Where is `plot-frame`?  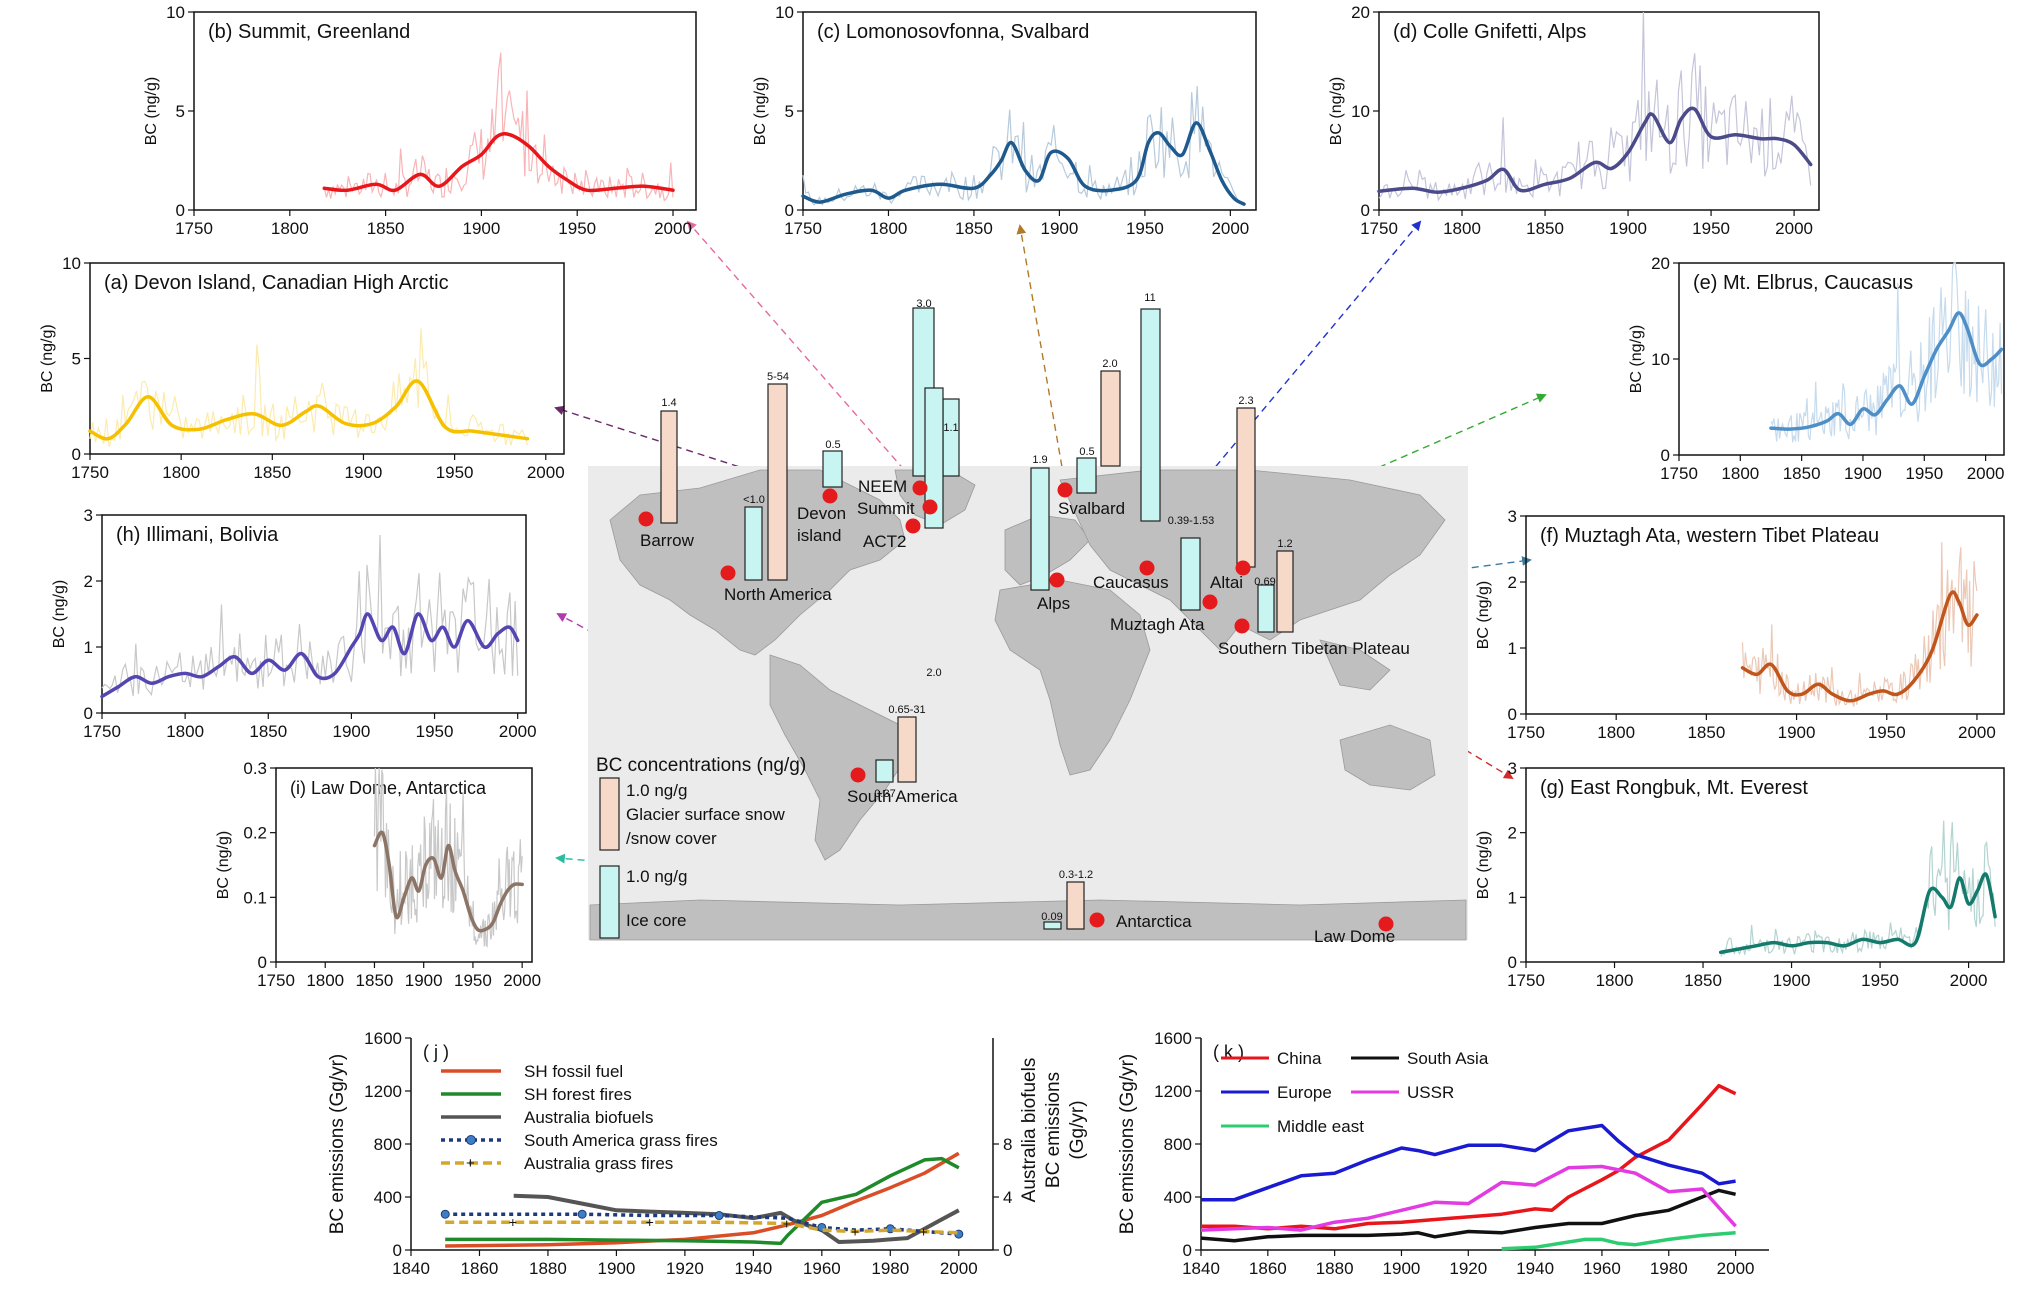 plot-frame is located at coordinates (1765, 865).